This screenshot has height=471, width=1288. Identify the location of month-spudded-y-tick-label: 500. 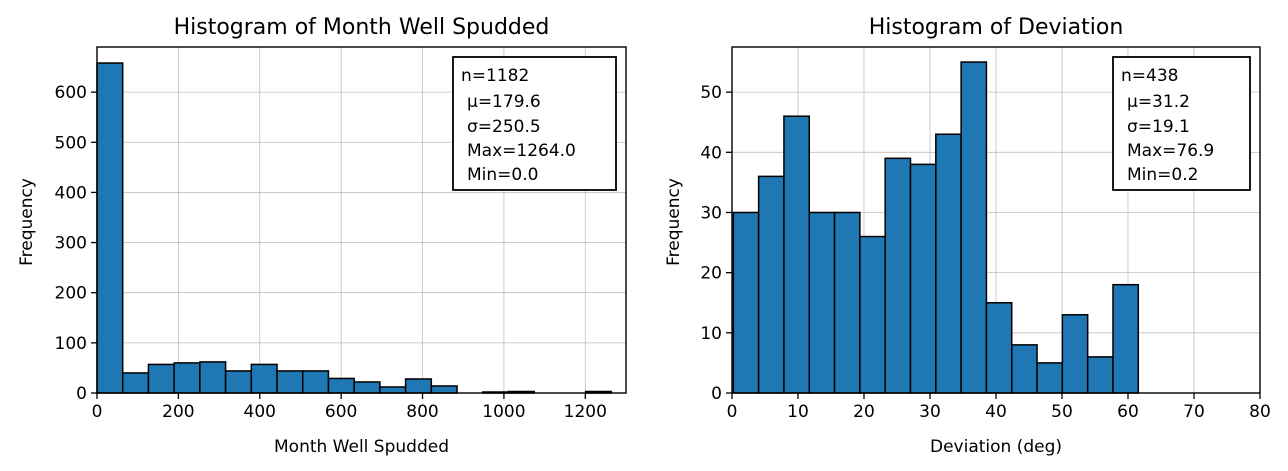
(71, 143).